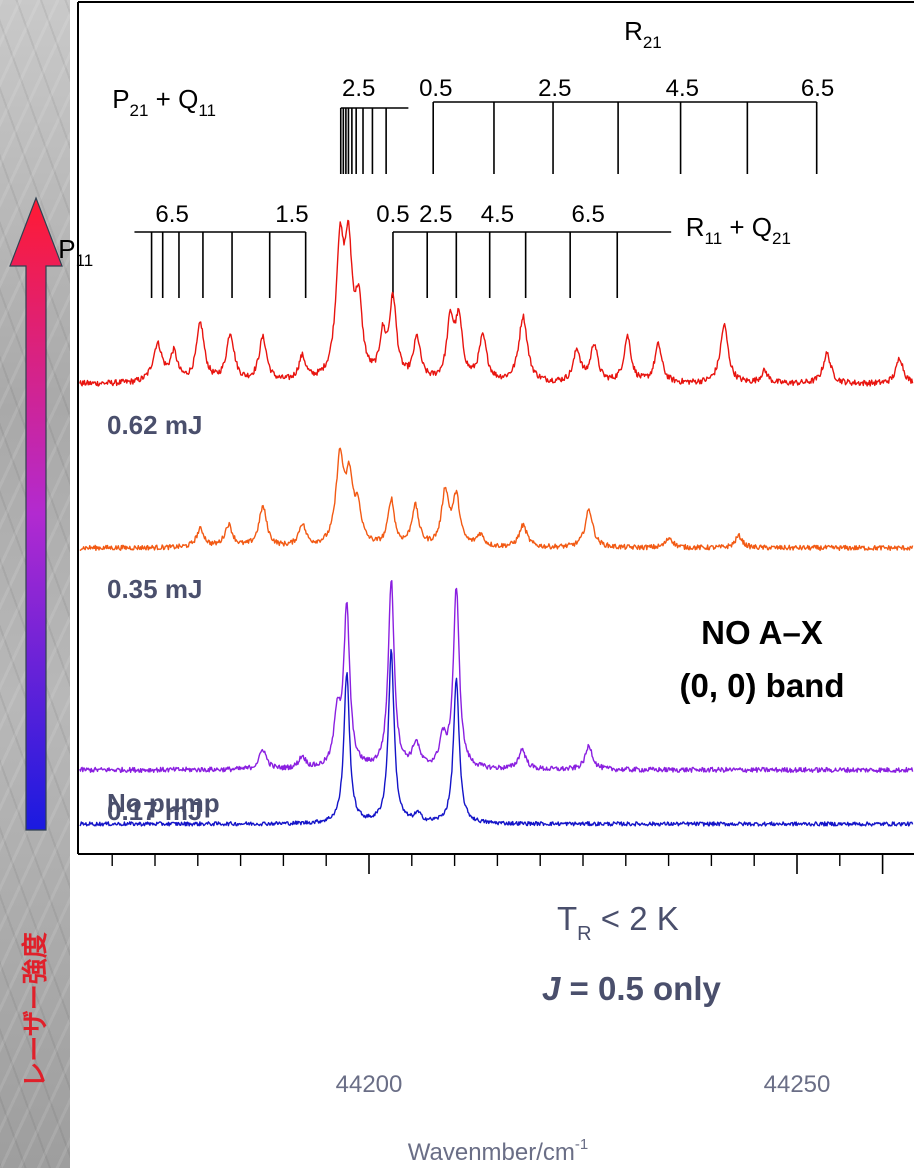 The width and height of the screenshot is (914, 1168). Describe the element at coordinates (369, 1084) in the screenshot. I see `x-tick-label: 44200` at that location.